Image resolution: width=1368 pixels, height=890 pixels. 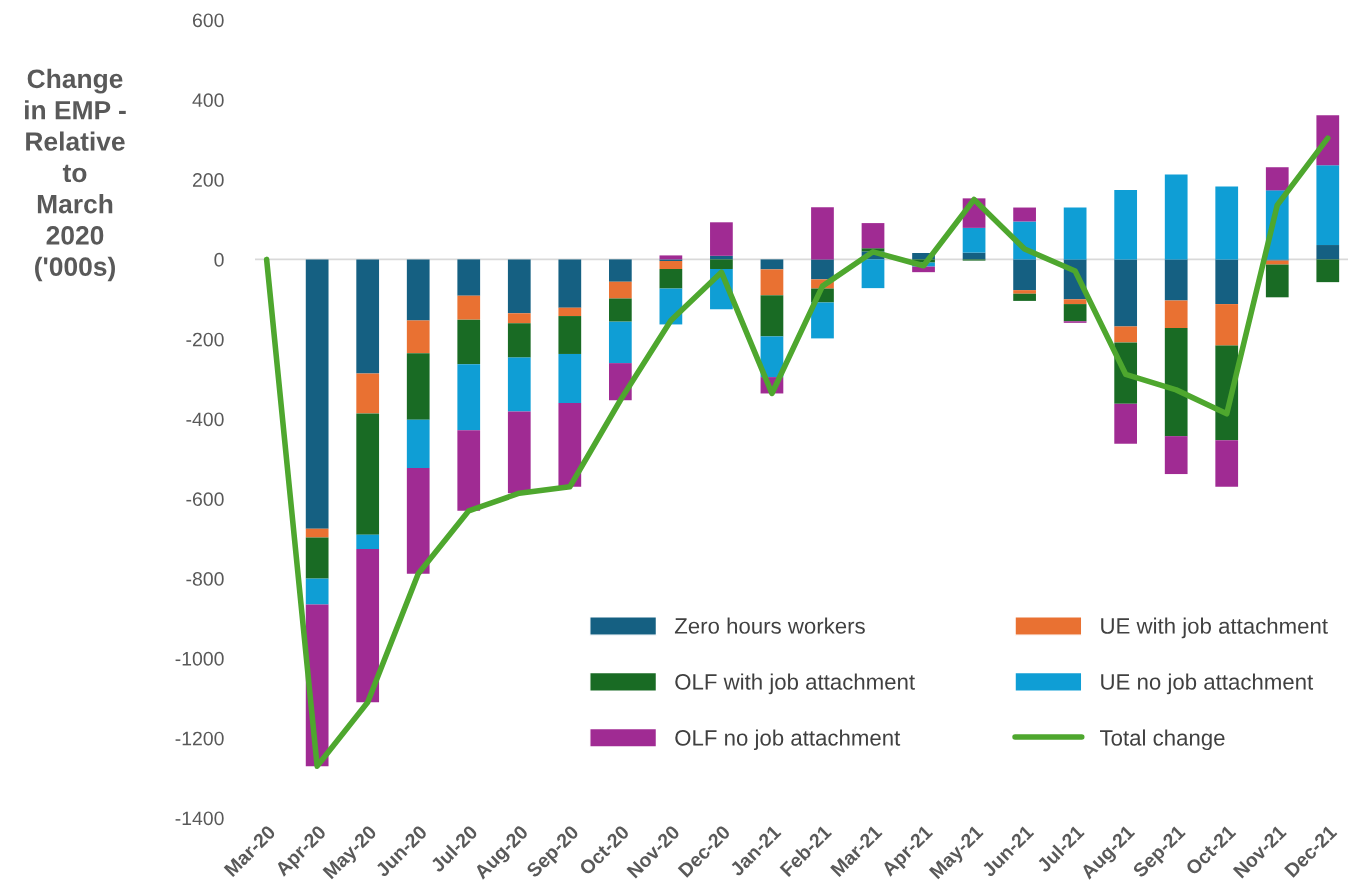 I want to click on y-tick-label: 200, so click(x=208, y=180).